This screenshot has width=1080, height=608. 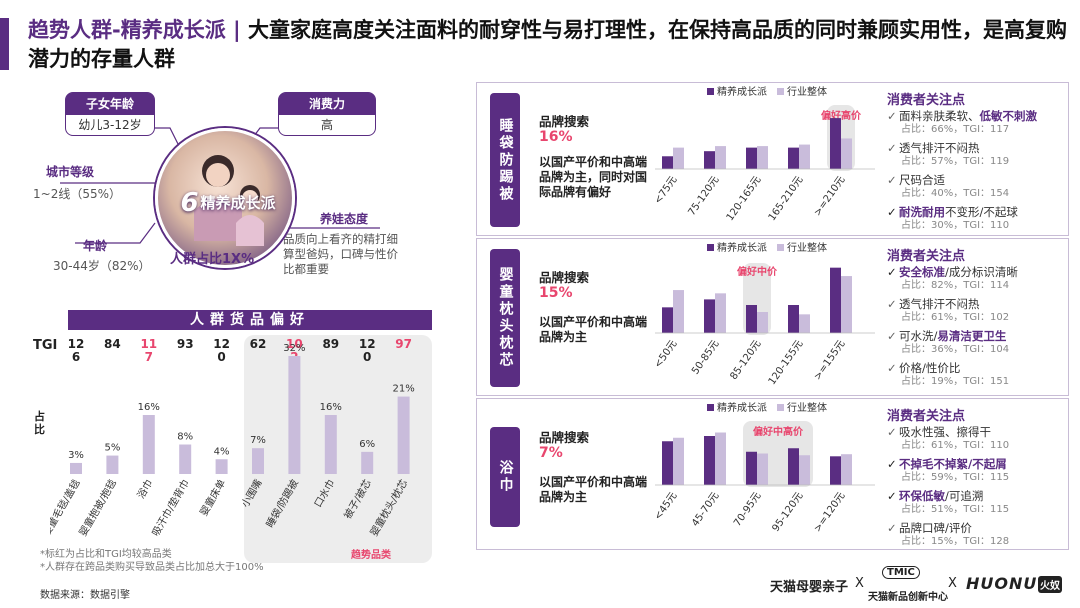 I want to click on goods-category-label: 浴巾, so click(x=144, y=489).